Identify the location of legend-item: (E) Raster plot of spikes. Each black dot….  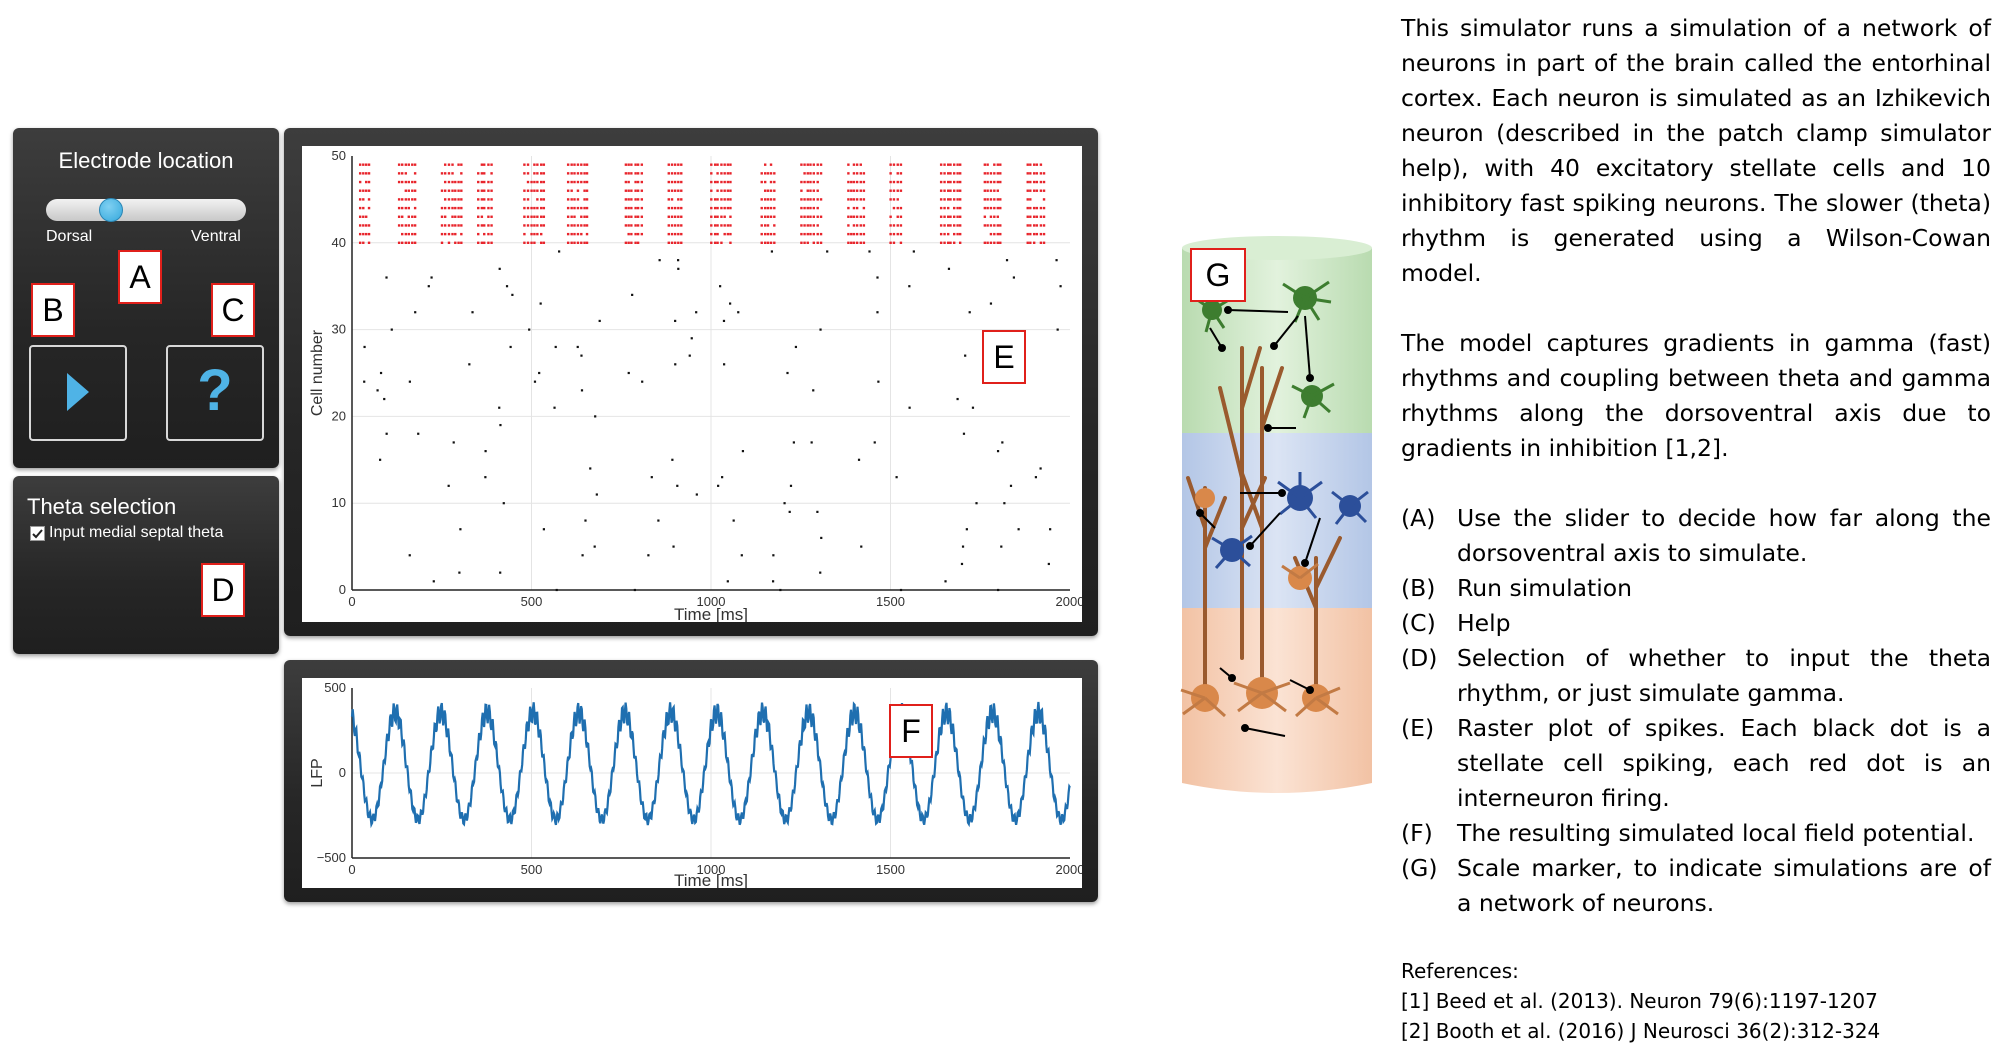
(1696, 763).